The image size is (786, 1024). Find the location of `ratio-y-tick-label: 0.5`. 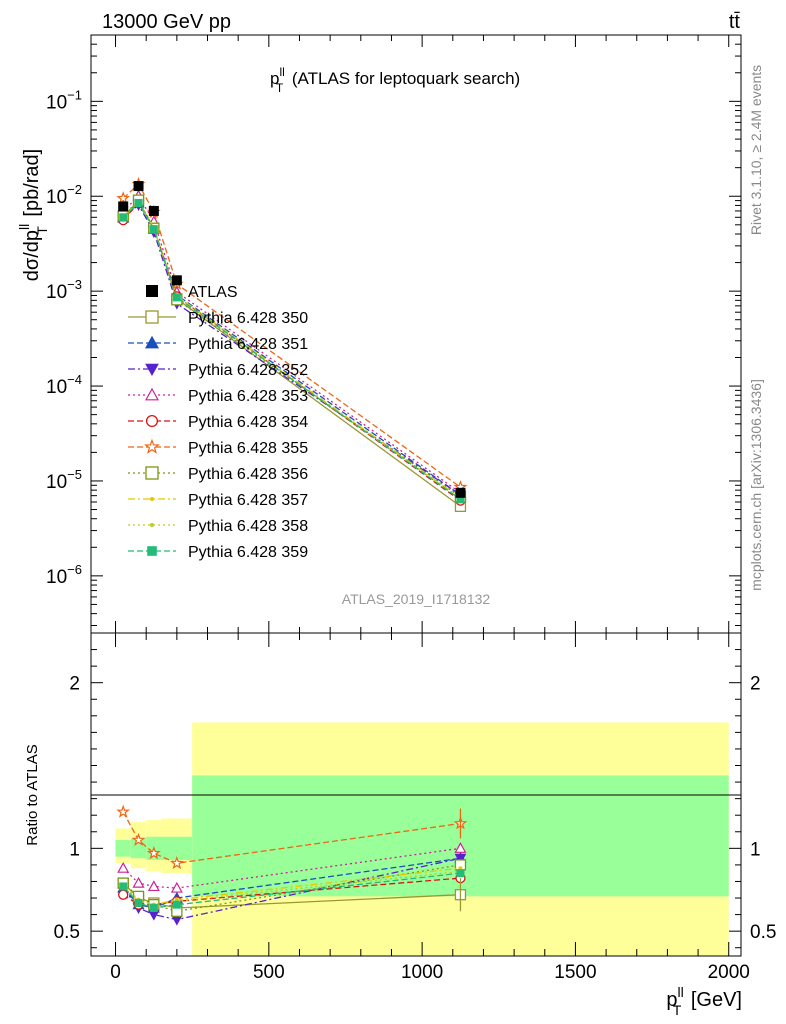

ratio-y-tick-label: 0.5 is located at coordinates (67, 932).